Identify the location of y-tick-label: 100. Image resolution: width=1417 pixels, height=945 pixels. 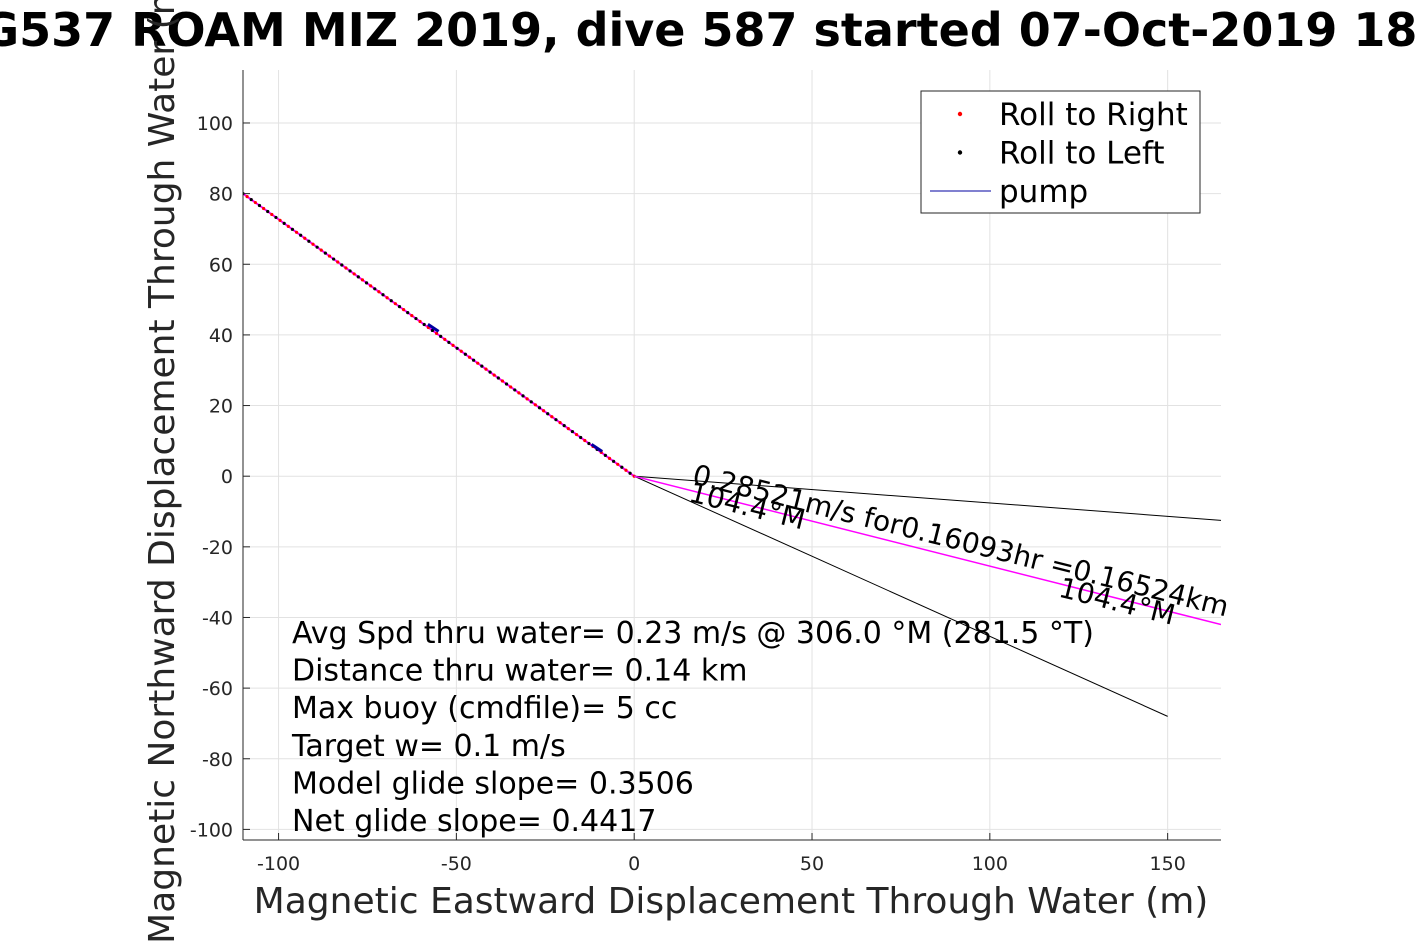
(215, 124).